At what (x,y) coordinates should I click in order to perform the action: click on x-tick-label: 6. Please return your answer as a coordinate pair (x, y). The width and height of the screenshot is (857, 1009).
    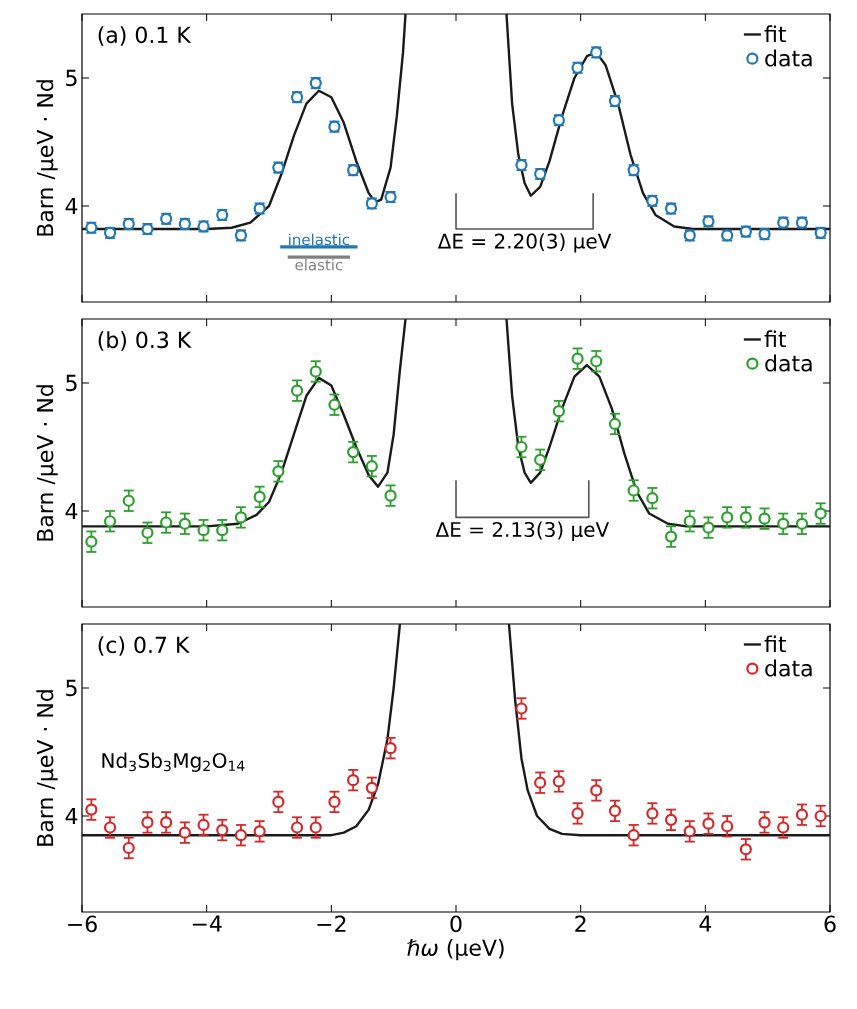
    Looking at the image, I should click on (830, 924).